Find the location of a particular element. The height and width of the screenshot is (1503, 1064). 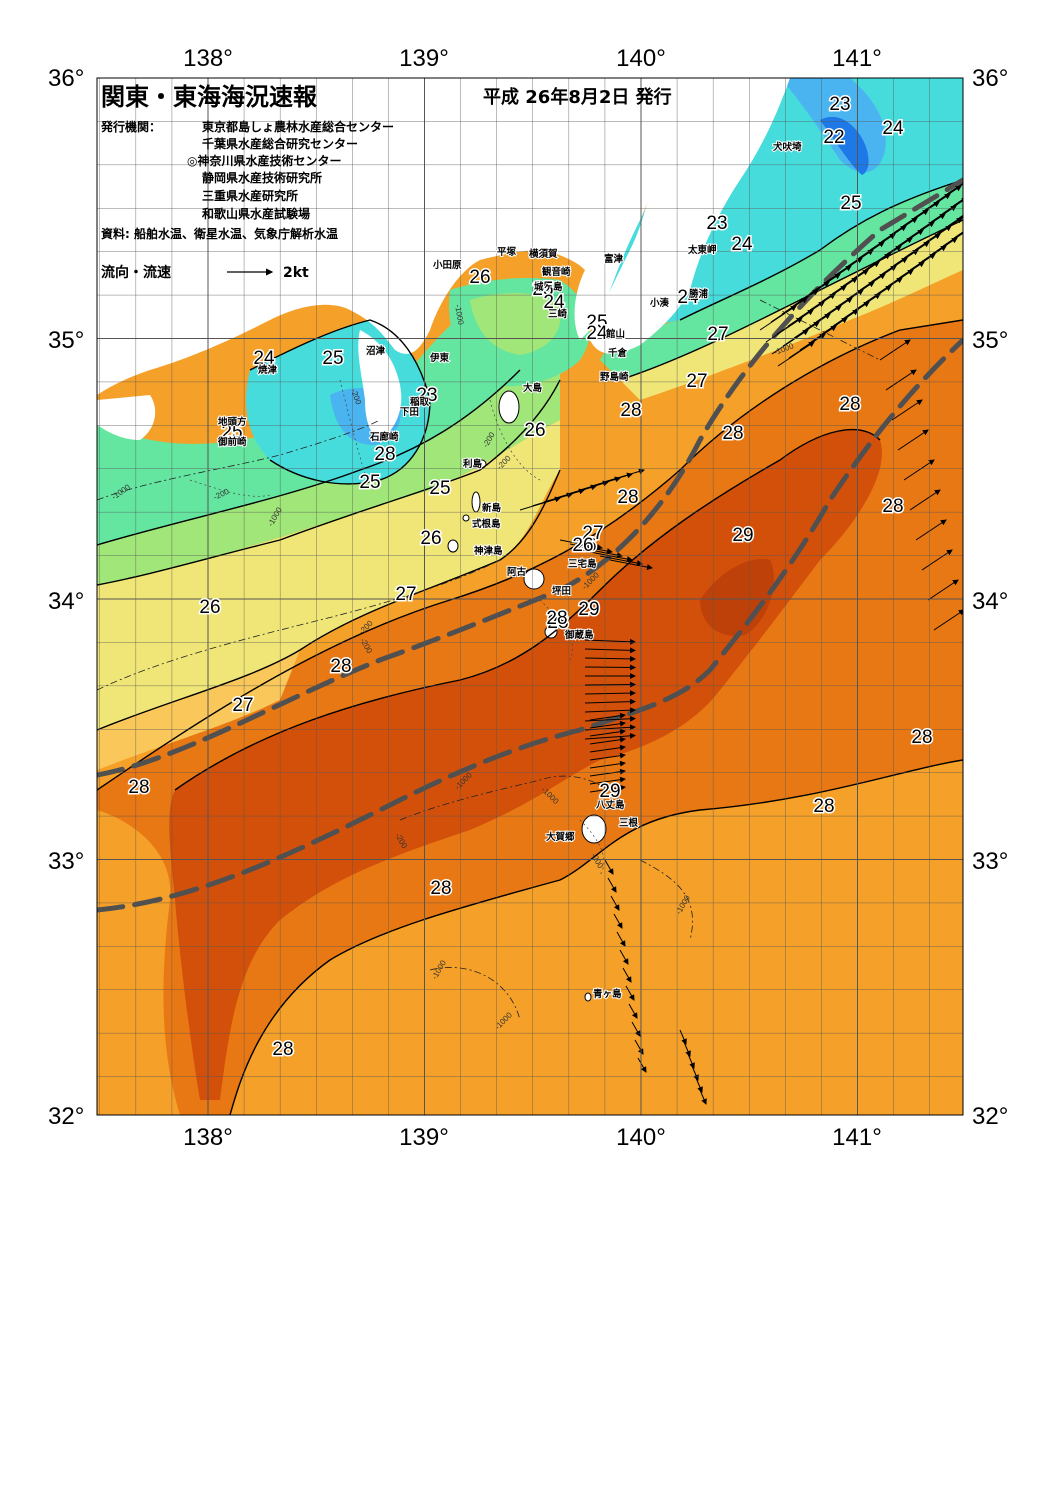

island-shikinejima is located at coordinates (466, 518).